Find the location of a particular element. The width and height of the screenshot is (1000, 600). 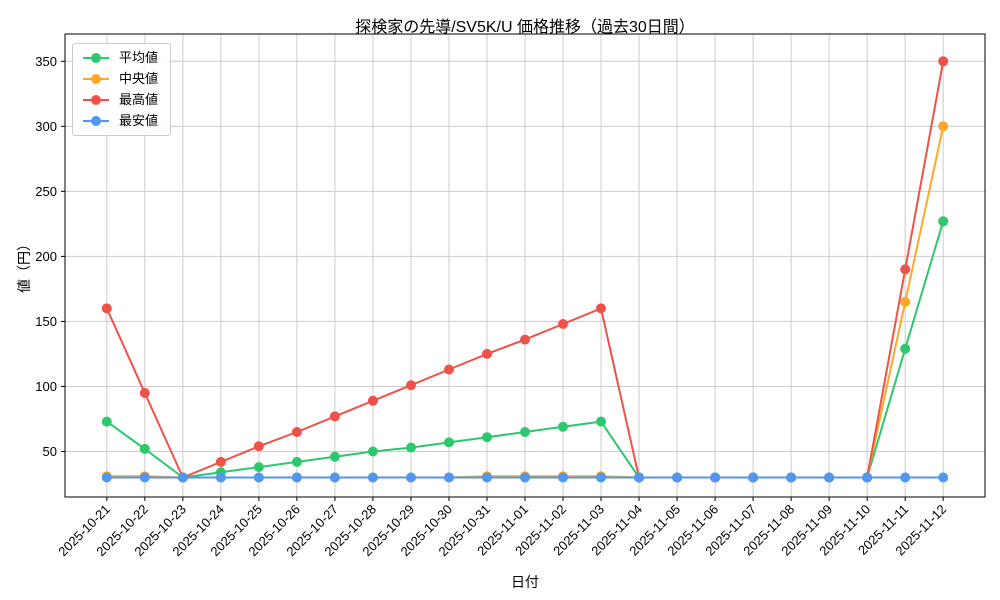

legend-marker-median-icon is located at coordinates (96, 79).